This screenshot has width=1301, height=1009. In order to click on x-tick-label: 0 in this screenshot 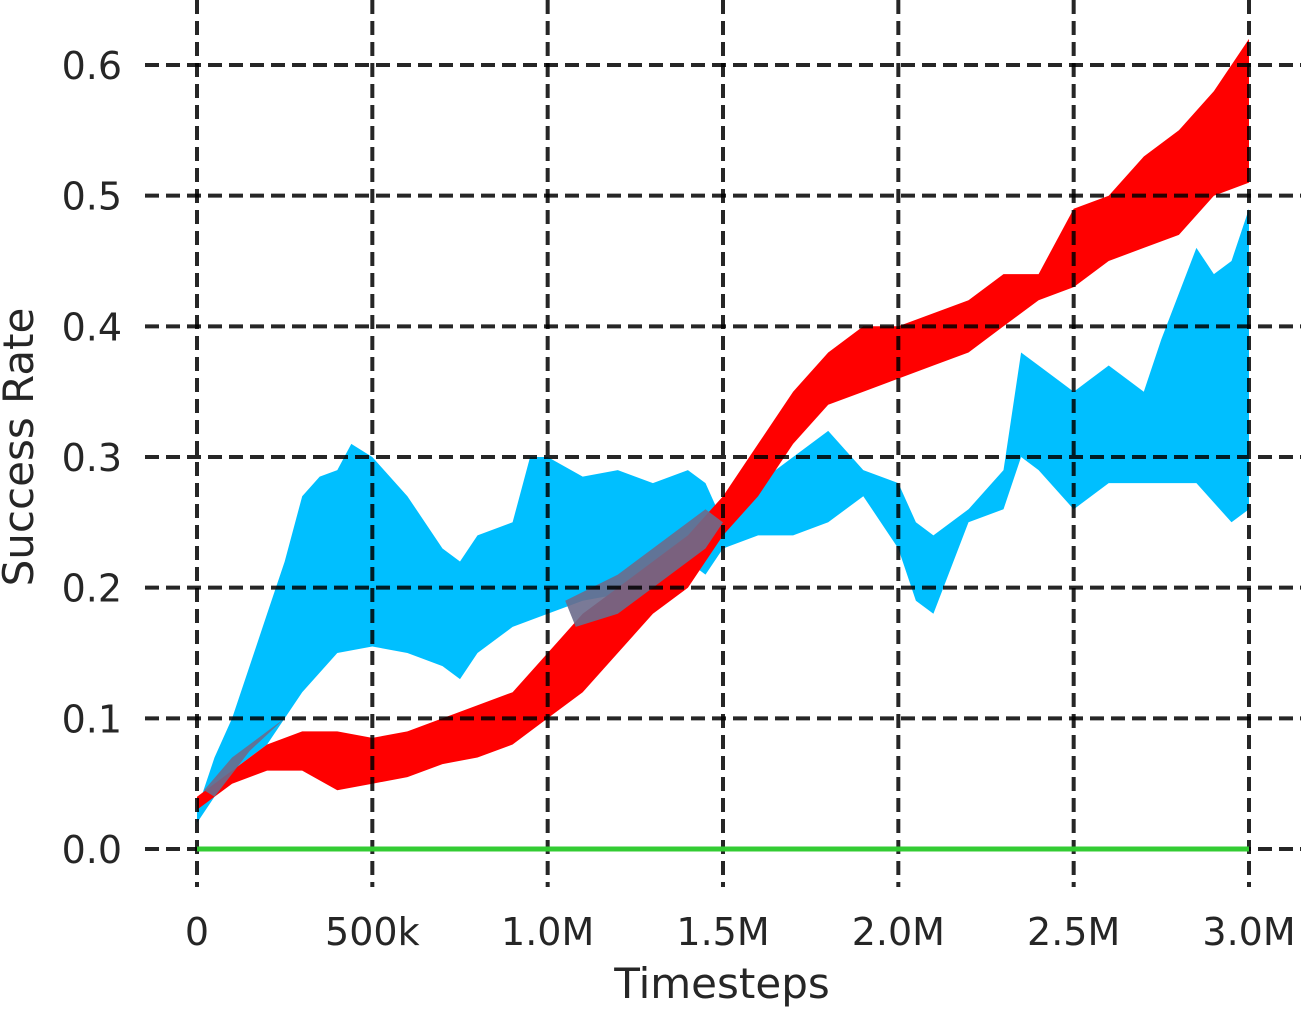, I will do `click(197, 932)`.